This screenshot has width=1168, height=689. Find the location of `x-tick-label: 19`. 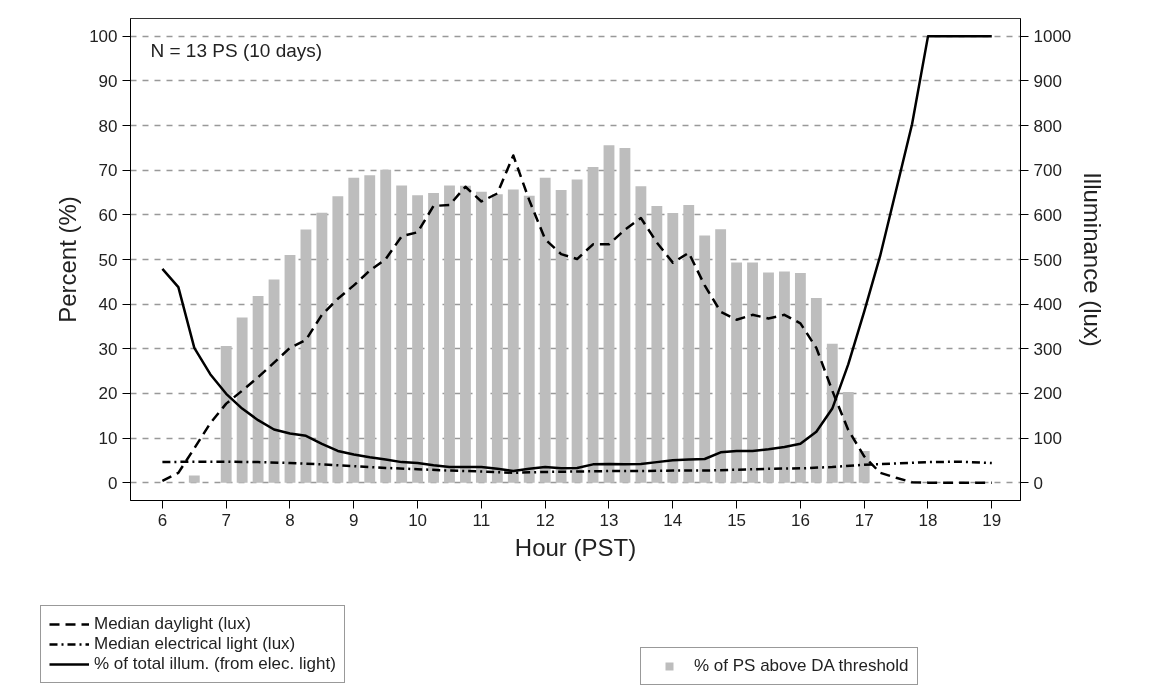

x-tick-label: 19 is located at coordinates (992, 520).